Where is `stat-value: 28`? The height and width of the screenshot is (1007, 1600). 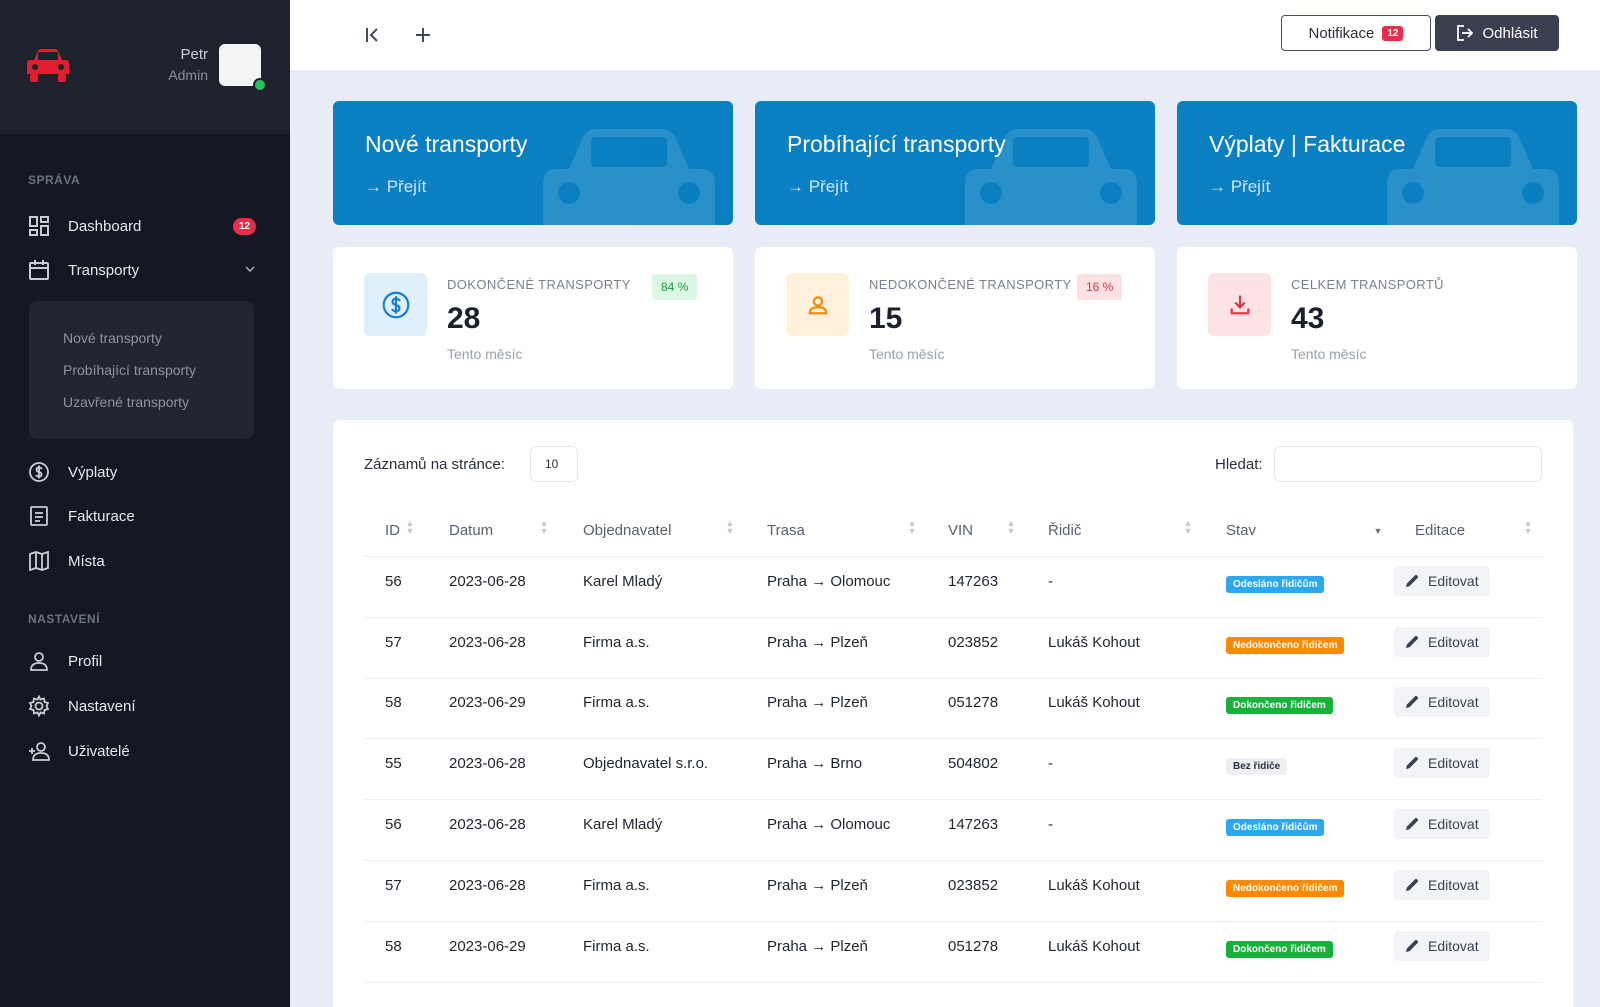 stat-value: 28 is located at coordinates (464, 318).